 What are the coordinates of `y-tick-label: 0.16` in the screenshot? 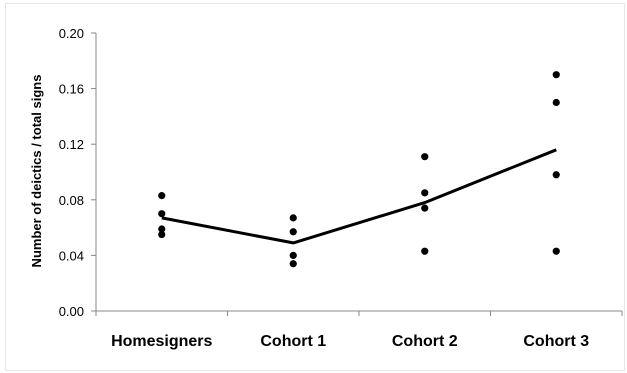 It's located at (71, 89).